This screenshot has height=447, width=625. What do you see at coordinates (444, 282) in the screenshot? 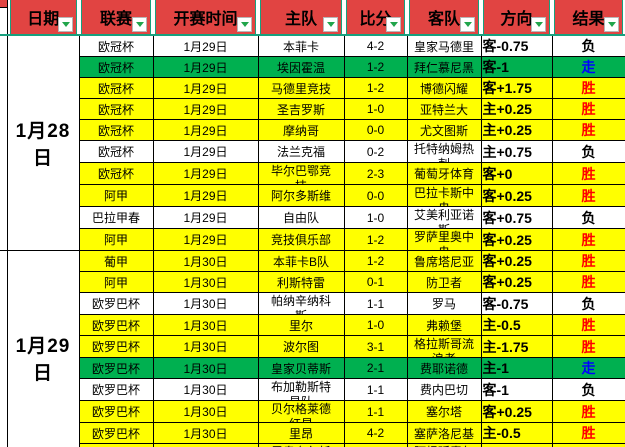
I see `away-team-cell: 防卫者` at bounding box center [444, 282].